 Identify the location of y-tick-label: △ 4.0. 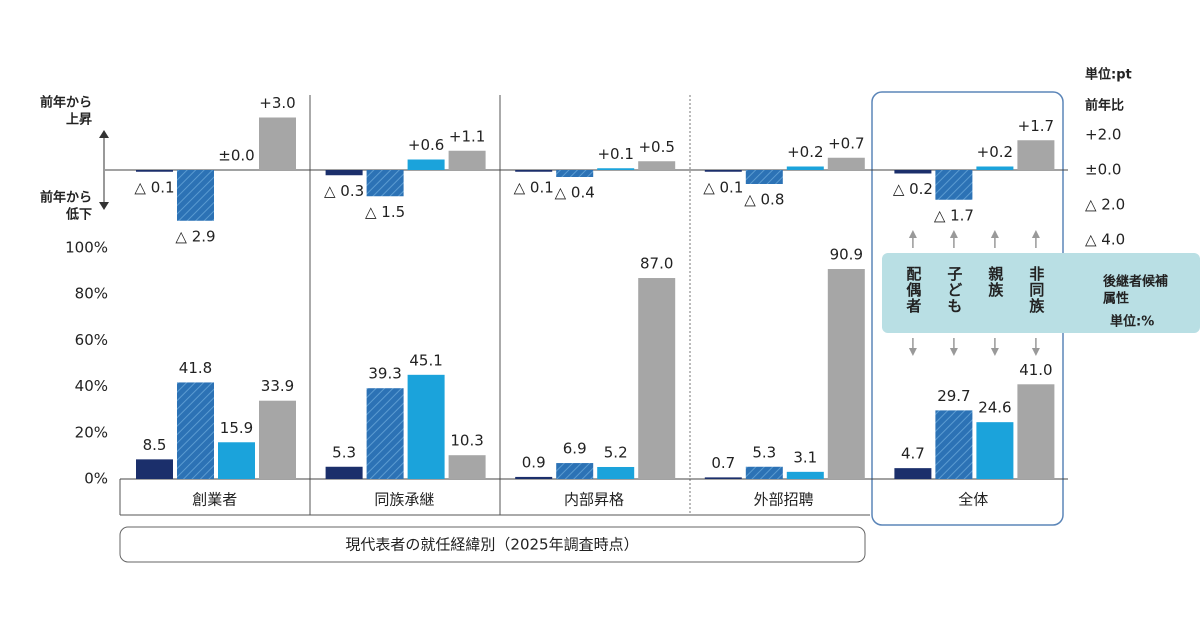
(1105, 240).